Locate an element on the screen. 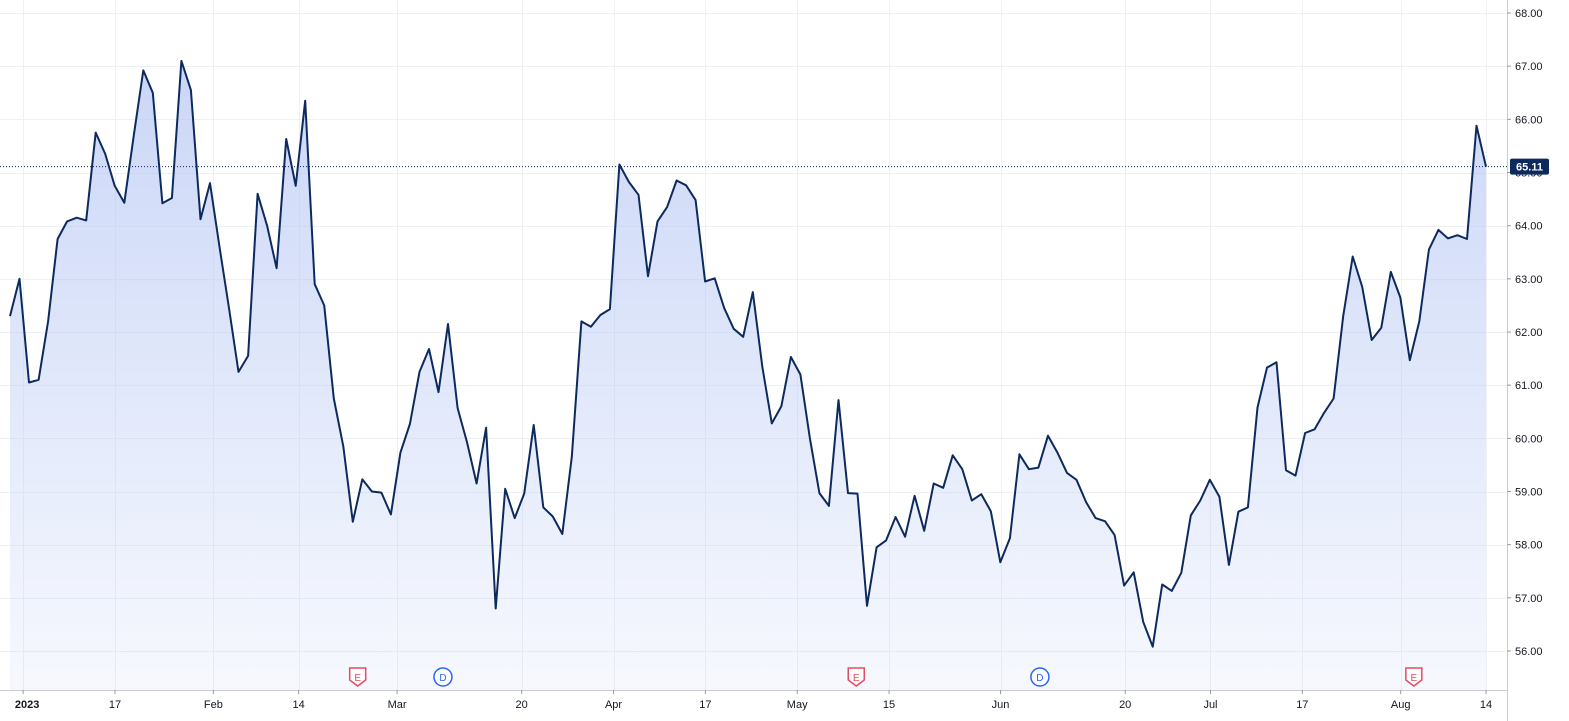  y-tick-label: 61.00 is located at coordinates (1529, 386).